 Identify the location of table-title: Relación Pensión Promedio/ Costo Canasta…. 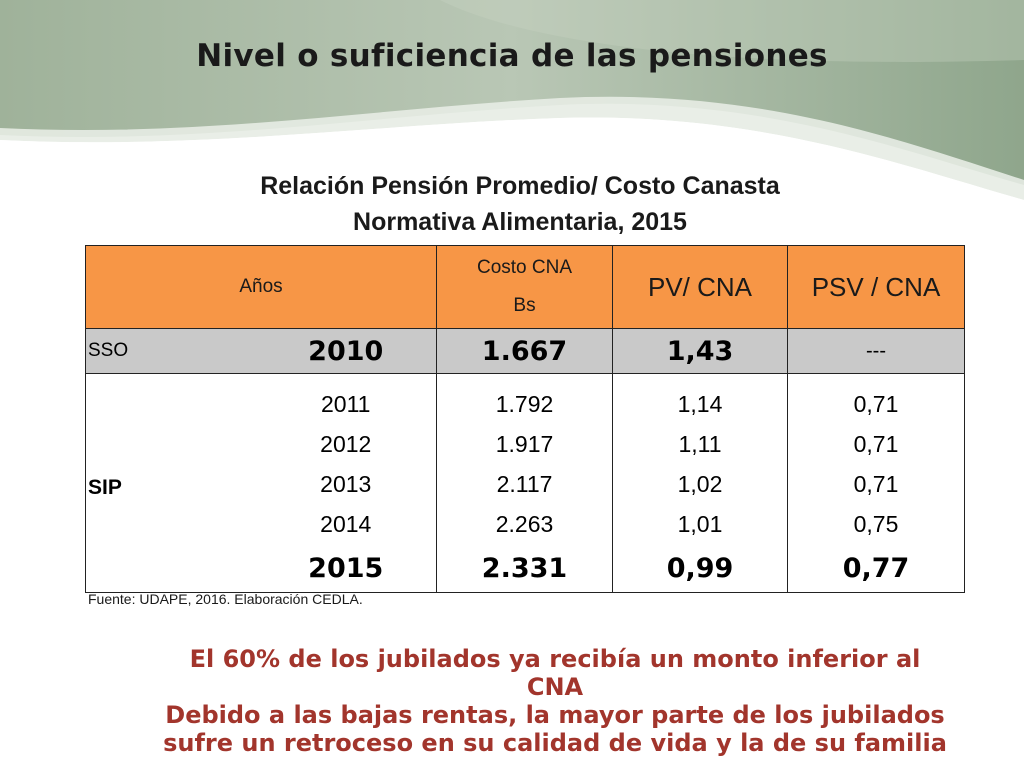
(520, 204).